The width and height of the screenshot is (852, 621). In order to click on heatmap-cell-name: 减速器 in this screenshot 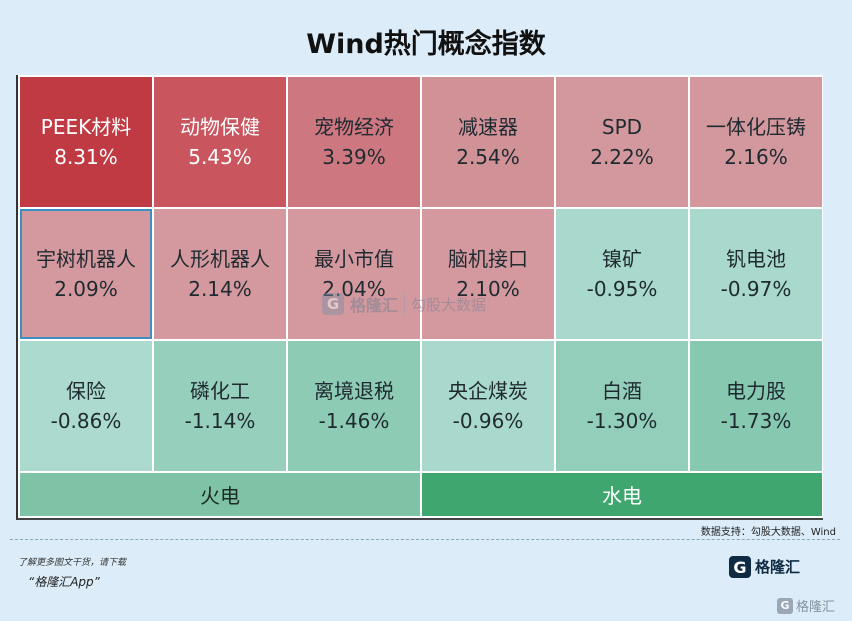, I will do `click(488, 127)`.